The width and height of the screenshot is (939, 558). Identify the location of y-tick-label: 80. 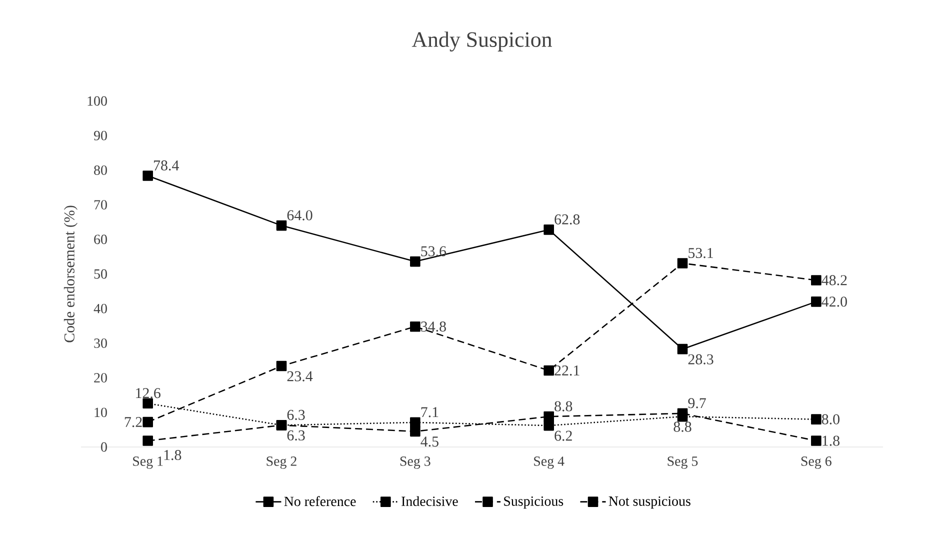
(100, 170).